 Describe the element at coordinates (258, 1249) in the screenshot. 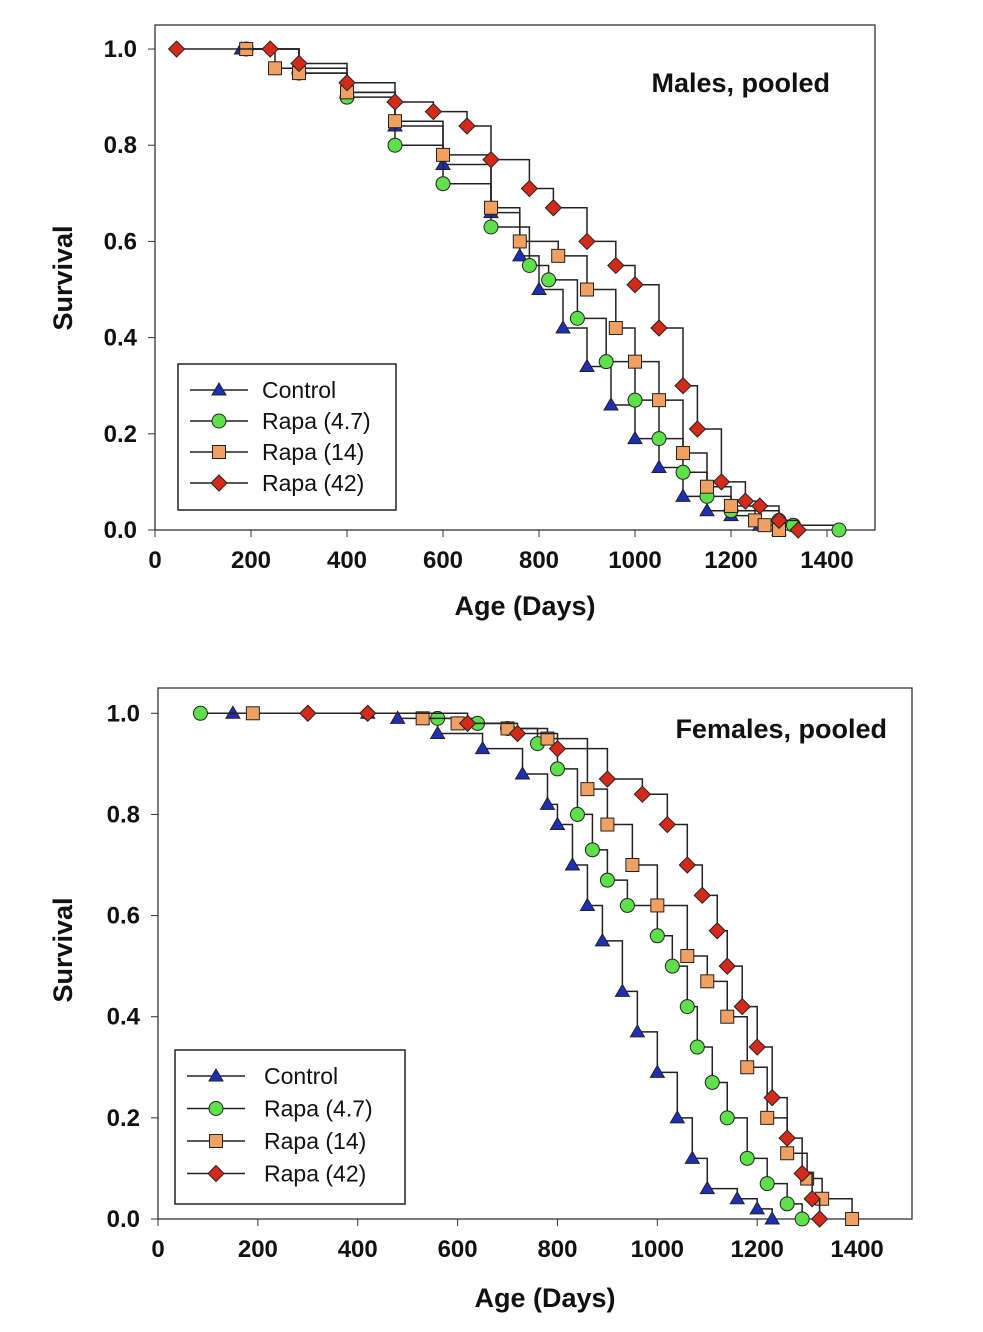

I see `x-tick-label: 200` at that location.